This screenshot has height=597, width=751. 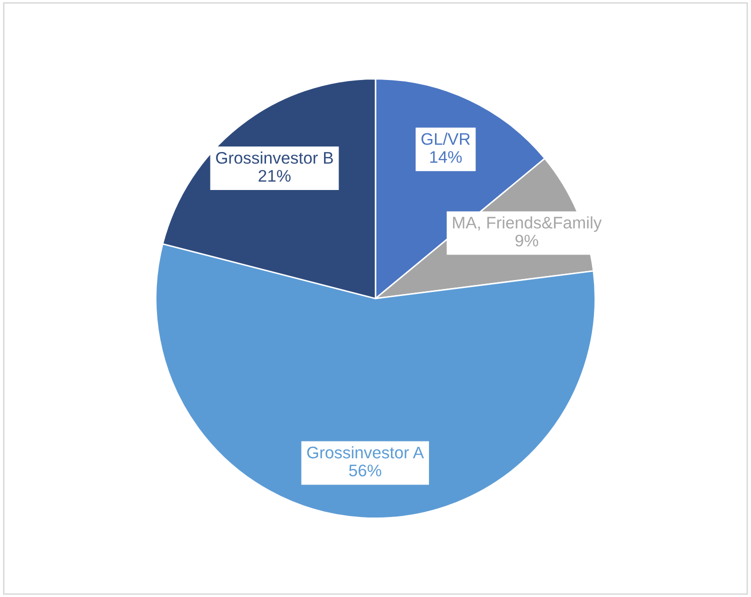 I want to click on slice-label: Grossinvestor B, so click(x=274, y=158).